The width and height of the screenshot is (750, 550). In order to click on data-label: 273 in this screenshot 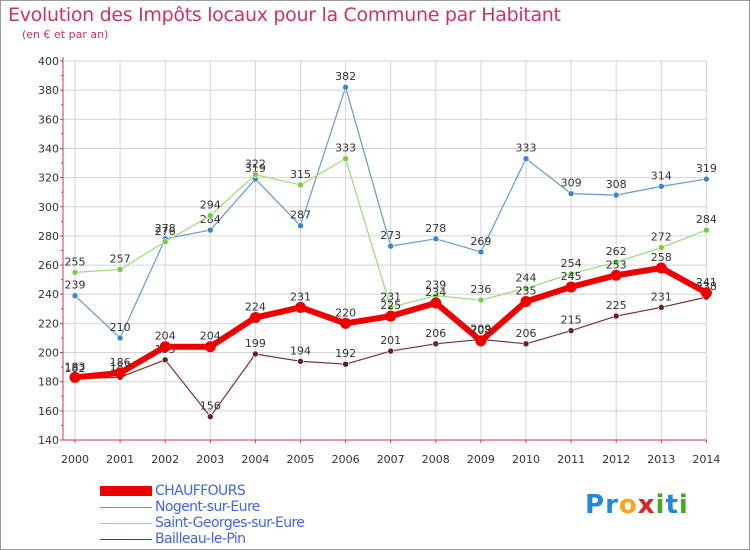, I will do `click(390, 235)`.